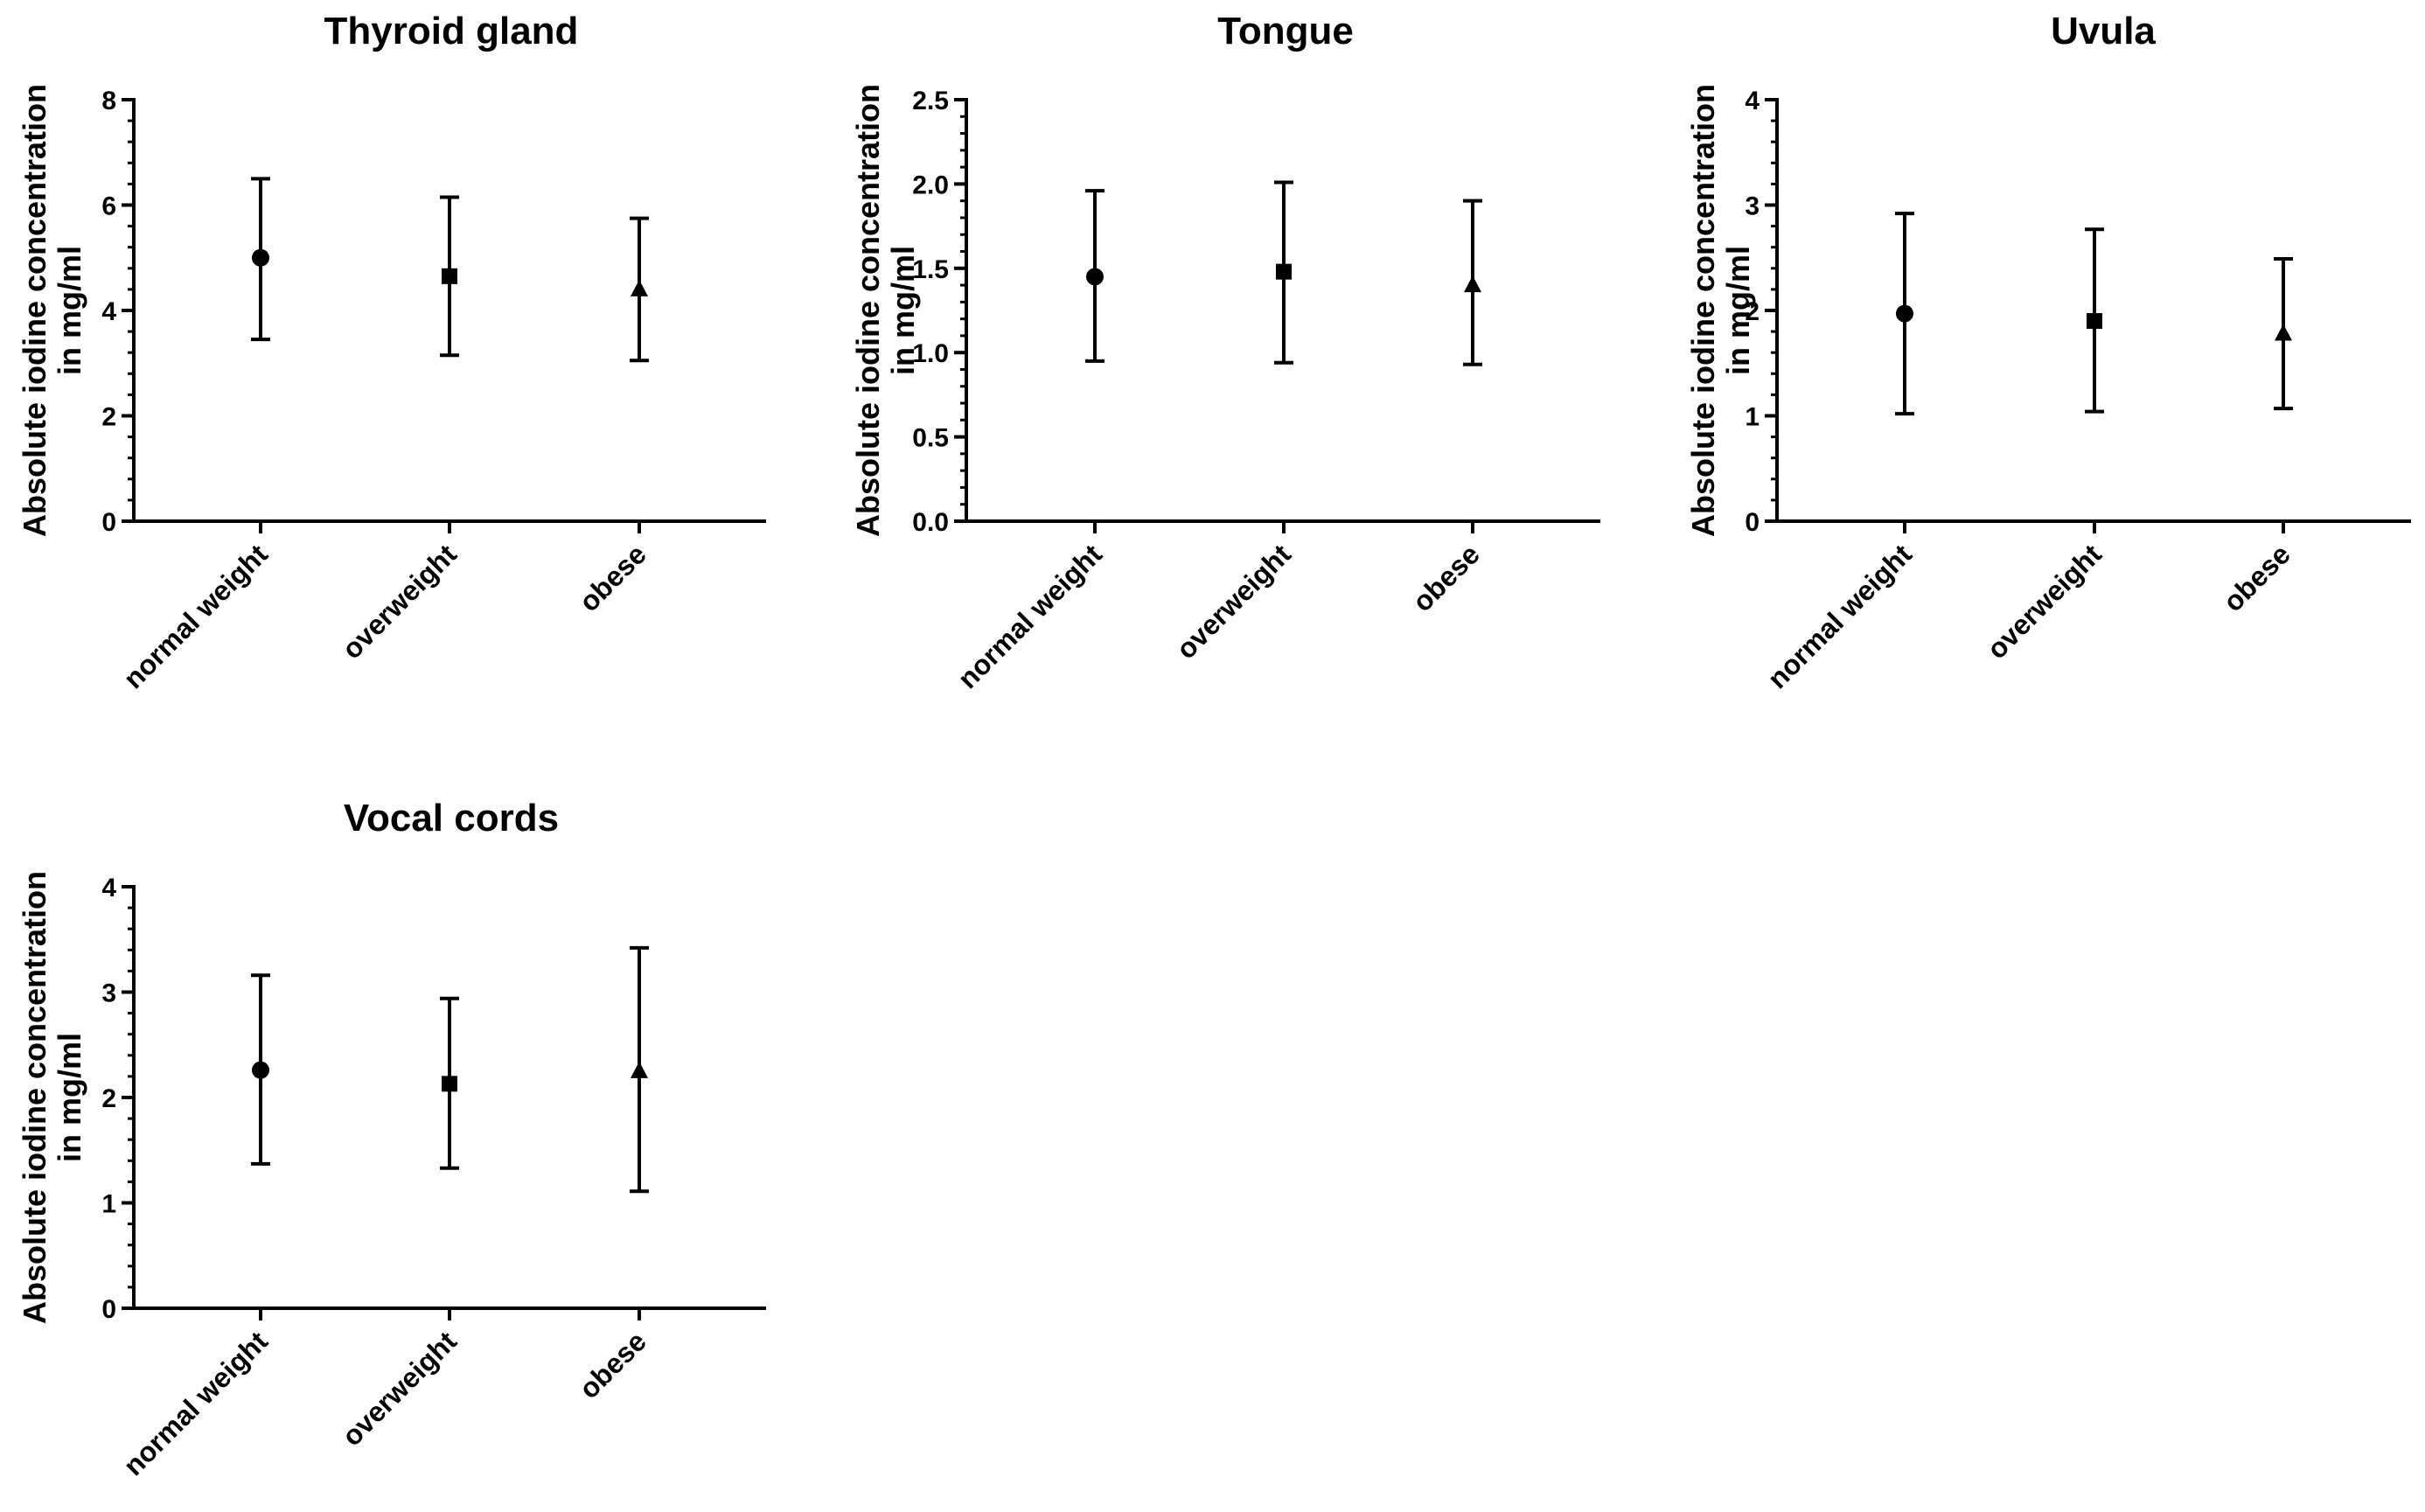 This screenshot has width=2425, height=1512. Describe the element at coordinates (1285, 31) in the screenshot. I see `panel-title: Tongue` at that location.